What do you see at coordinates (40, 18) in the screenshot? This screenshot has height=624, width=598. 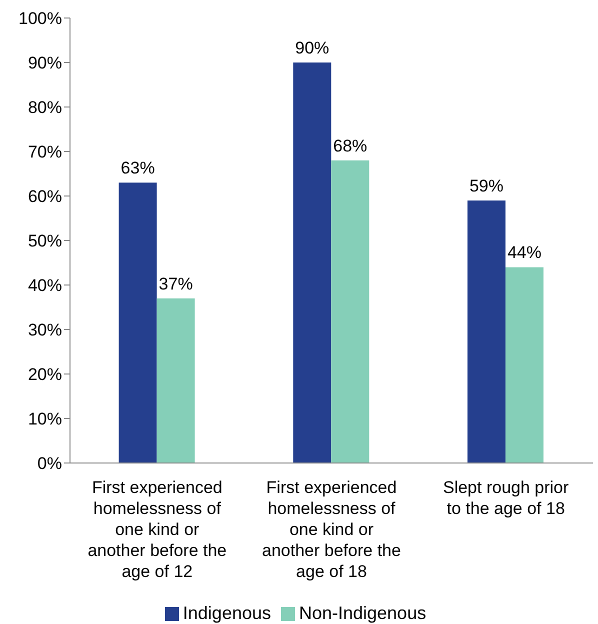 I see `y-tick-label: 100%` at bounding box center [40, 18].